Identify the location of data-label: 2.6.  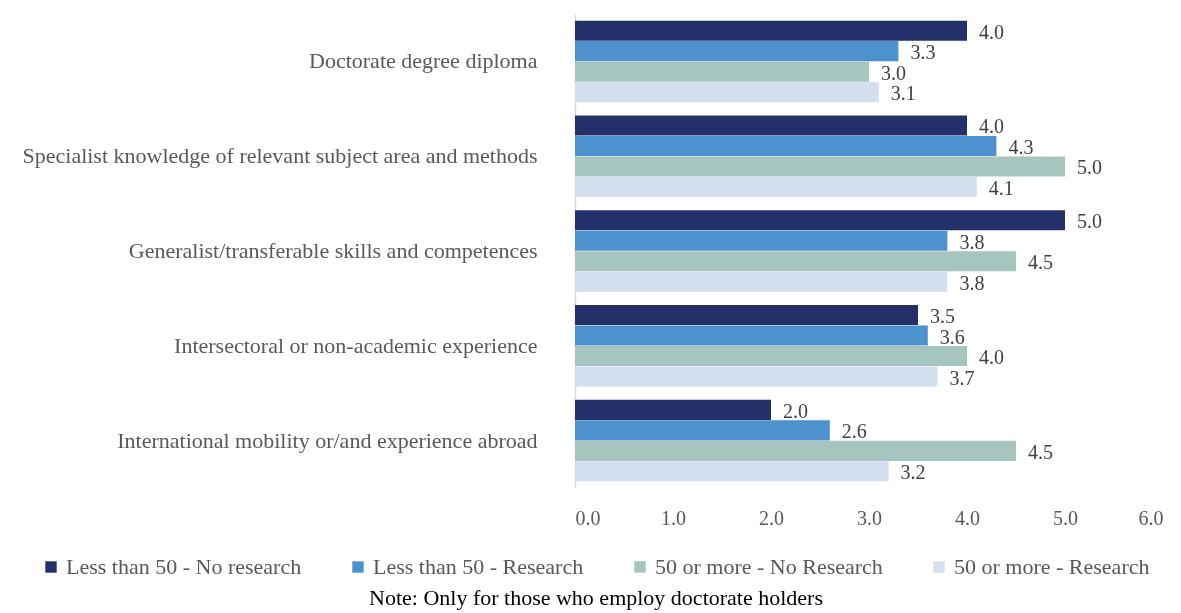
(854, 431).